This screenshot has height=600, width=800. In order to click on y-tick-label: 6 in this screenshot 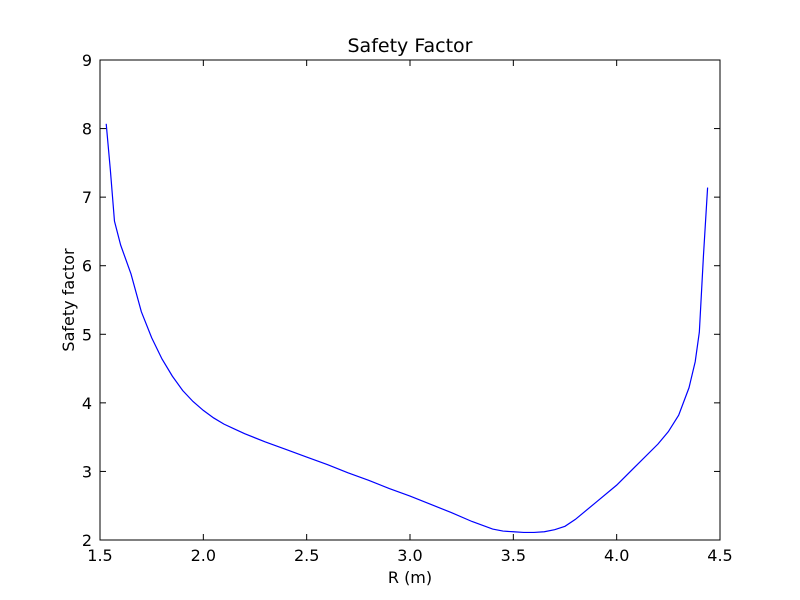, I will do `click(87, 266)`.